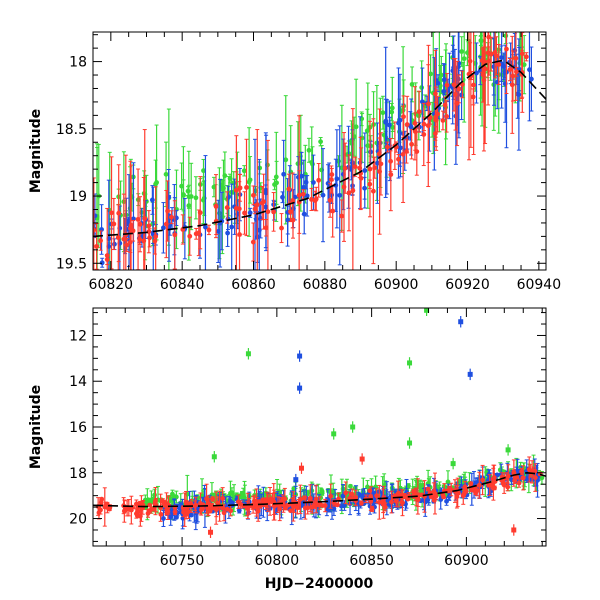 Image resolution: width=600 pixels, height=600 pixels. I want to click on x-tick-label: 60940, so click(539, 285).